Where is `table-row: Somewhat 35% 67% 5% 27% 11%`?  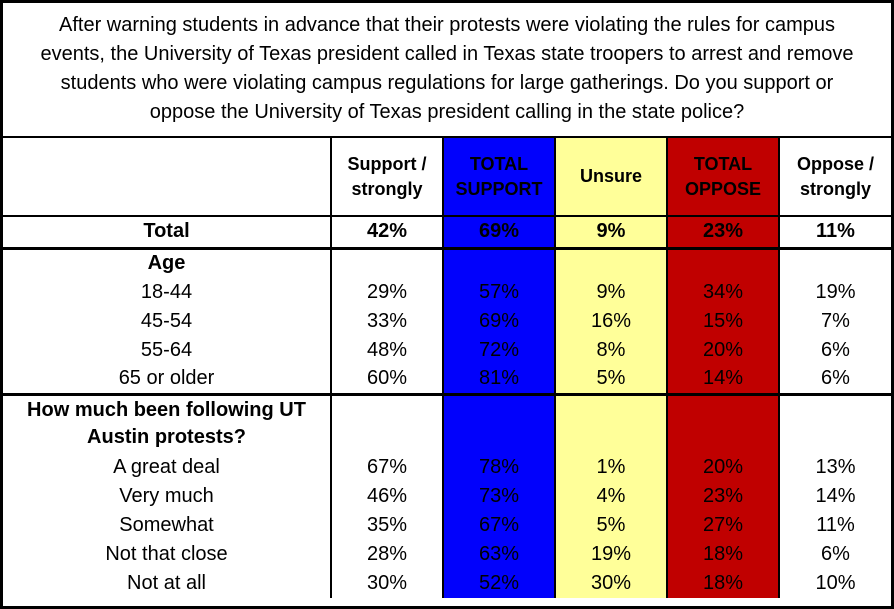
table-row: Somewhat 35% 67% 5% 27% 11% is located at coordinates (447, 525).